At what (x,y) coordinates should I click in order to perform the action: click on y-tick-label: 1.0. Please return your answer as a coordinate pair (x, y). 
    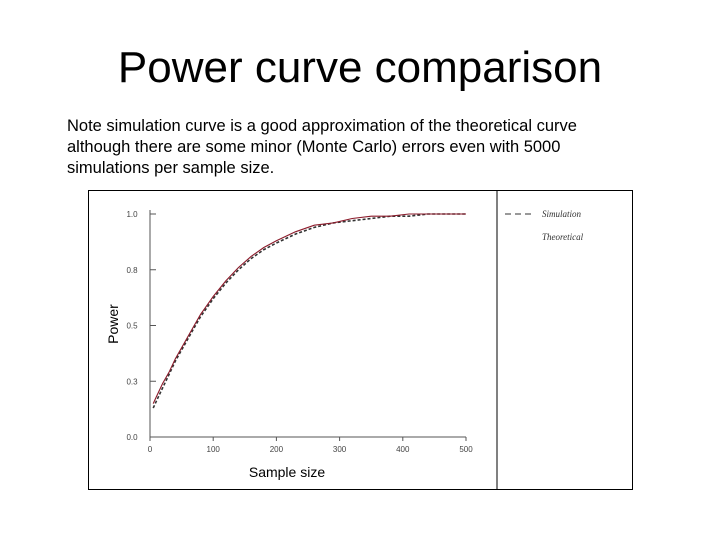
    Looking at the image, I should click on (132, 214).